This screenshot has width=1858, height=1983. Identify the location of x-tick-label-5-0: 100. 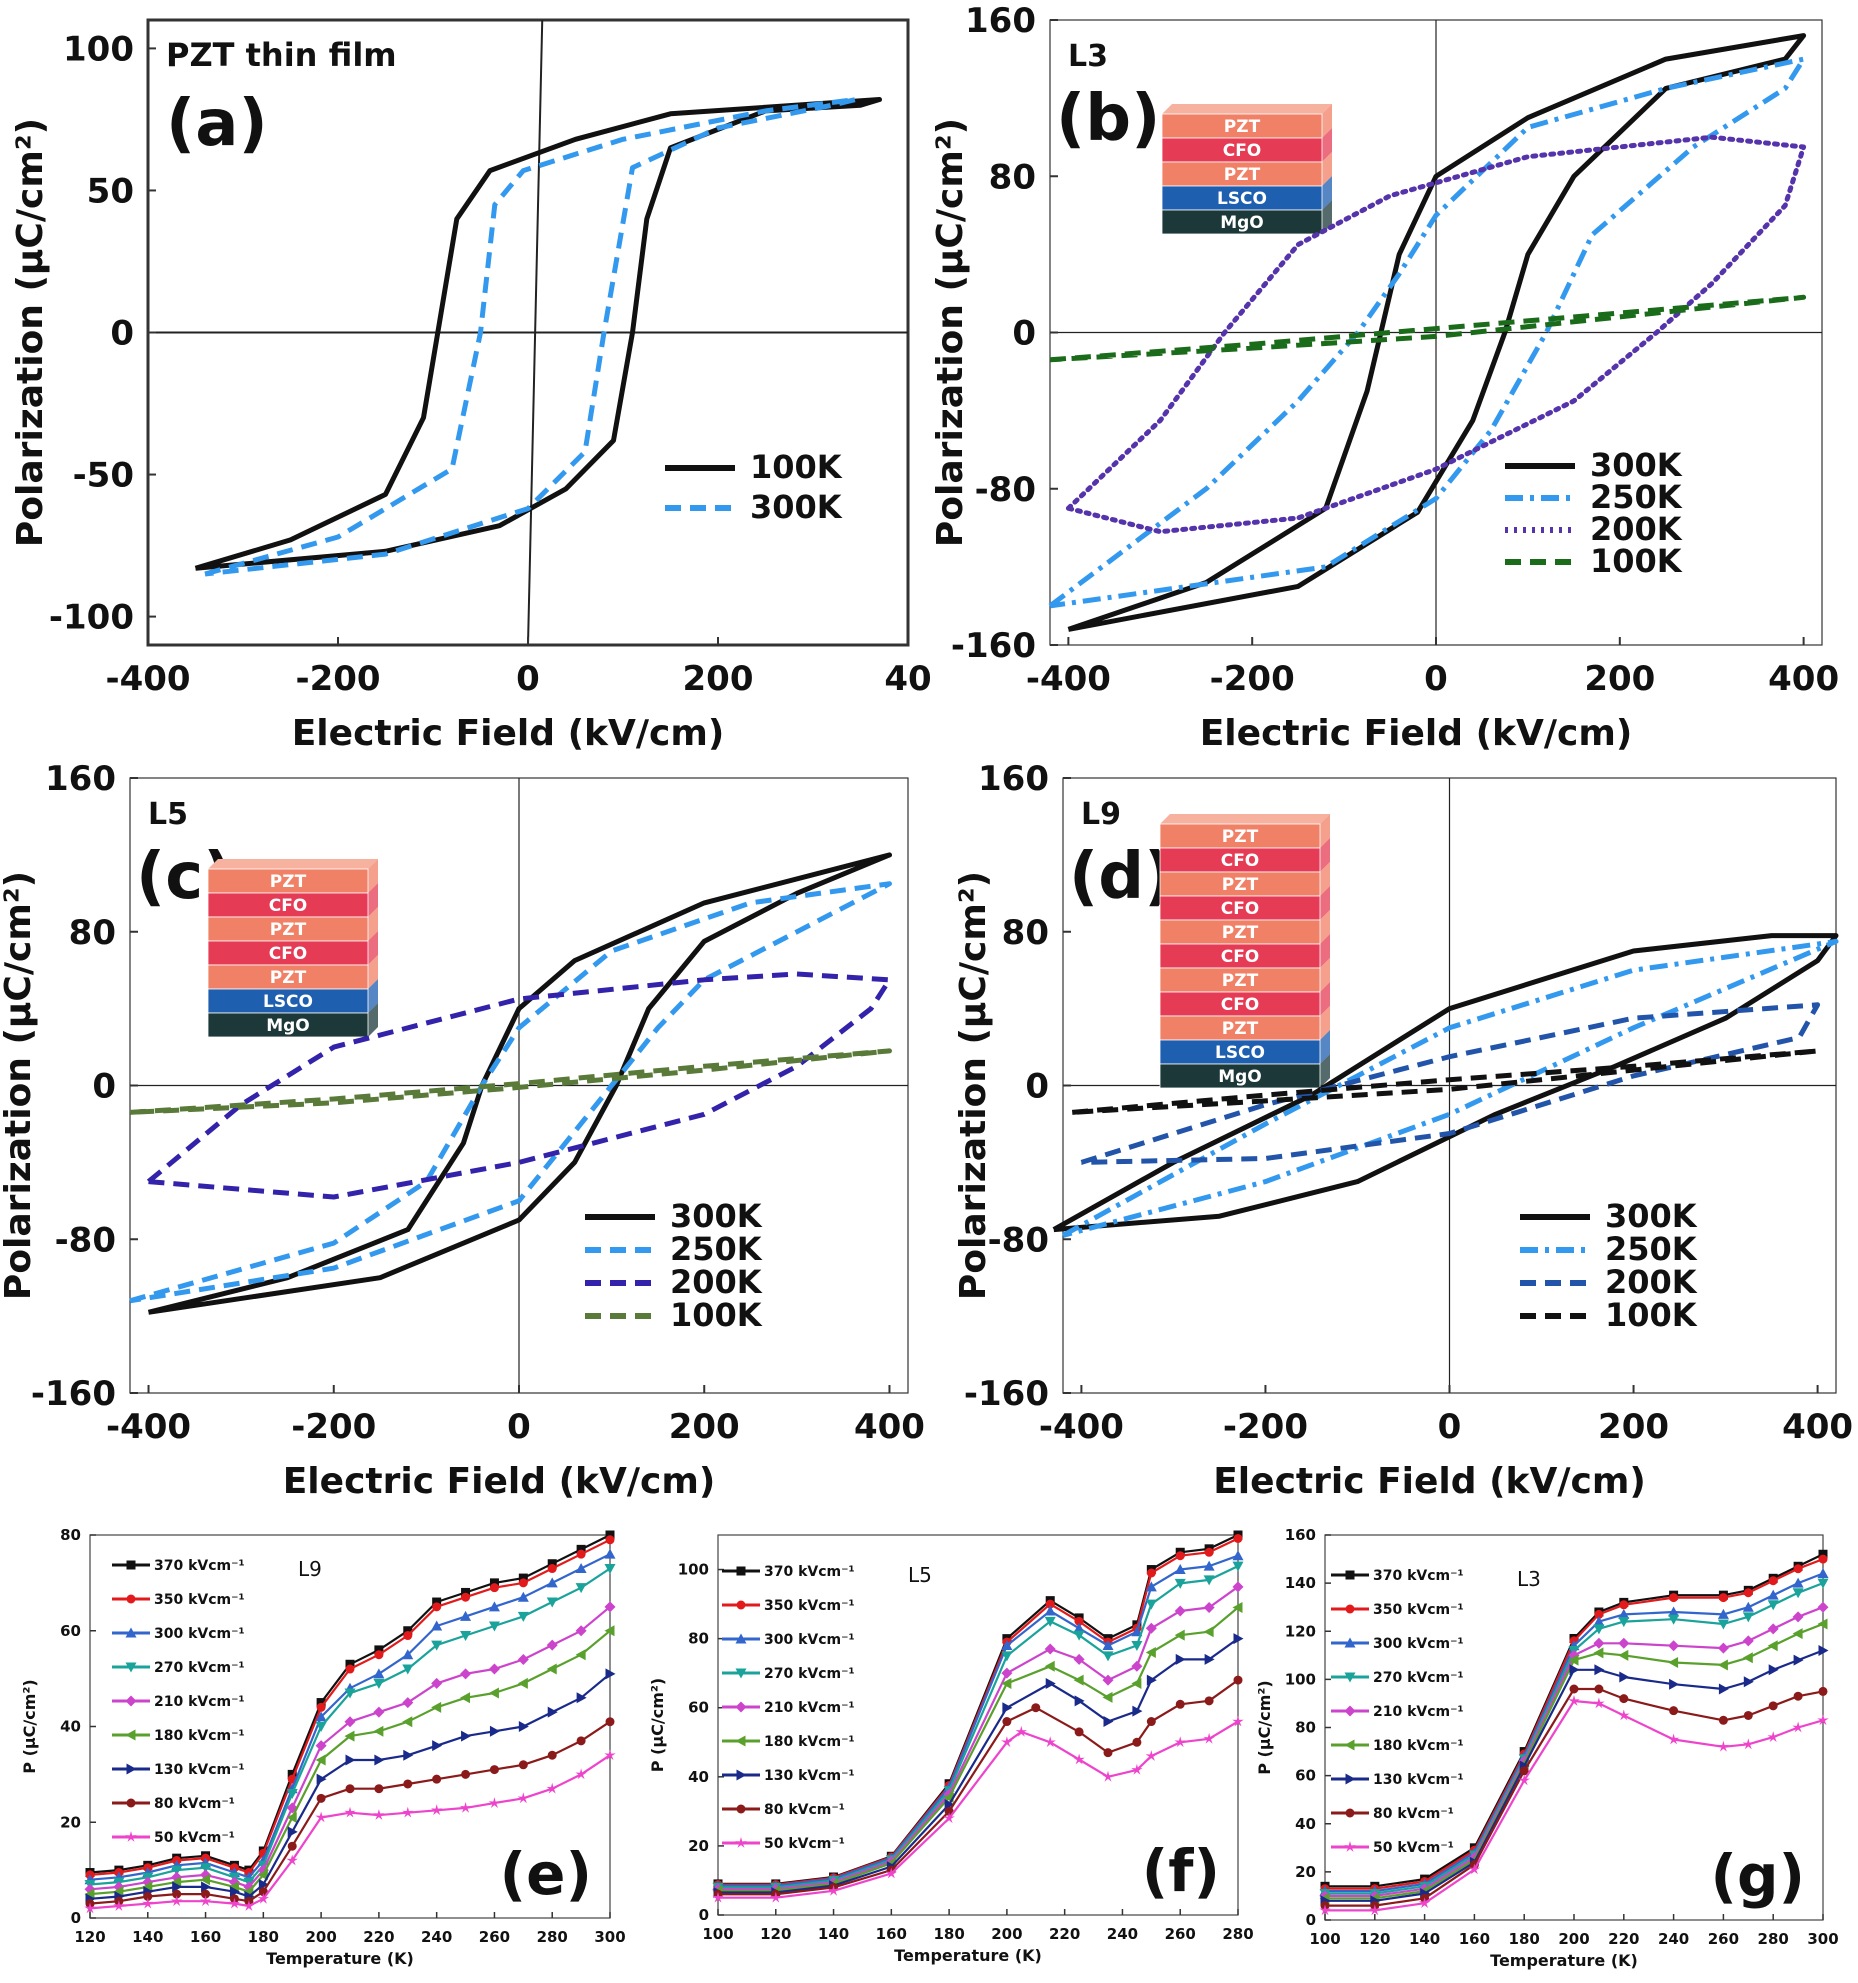
(717, 1934).